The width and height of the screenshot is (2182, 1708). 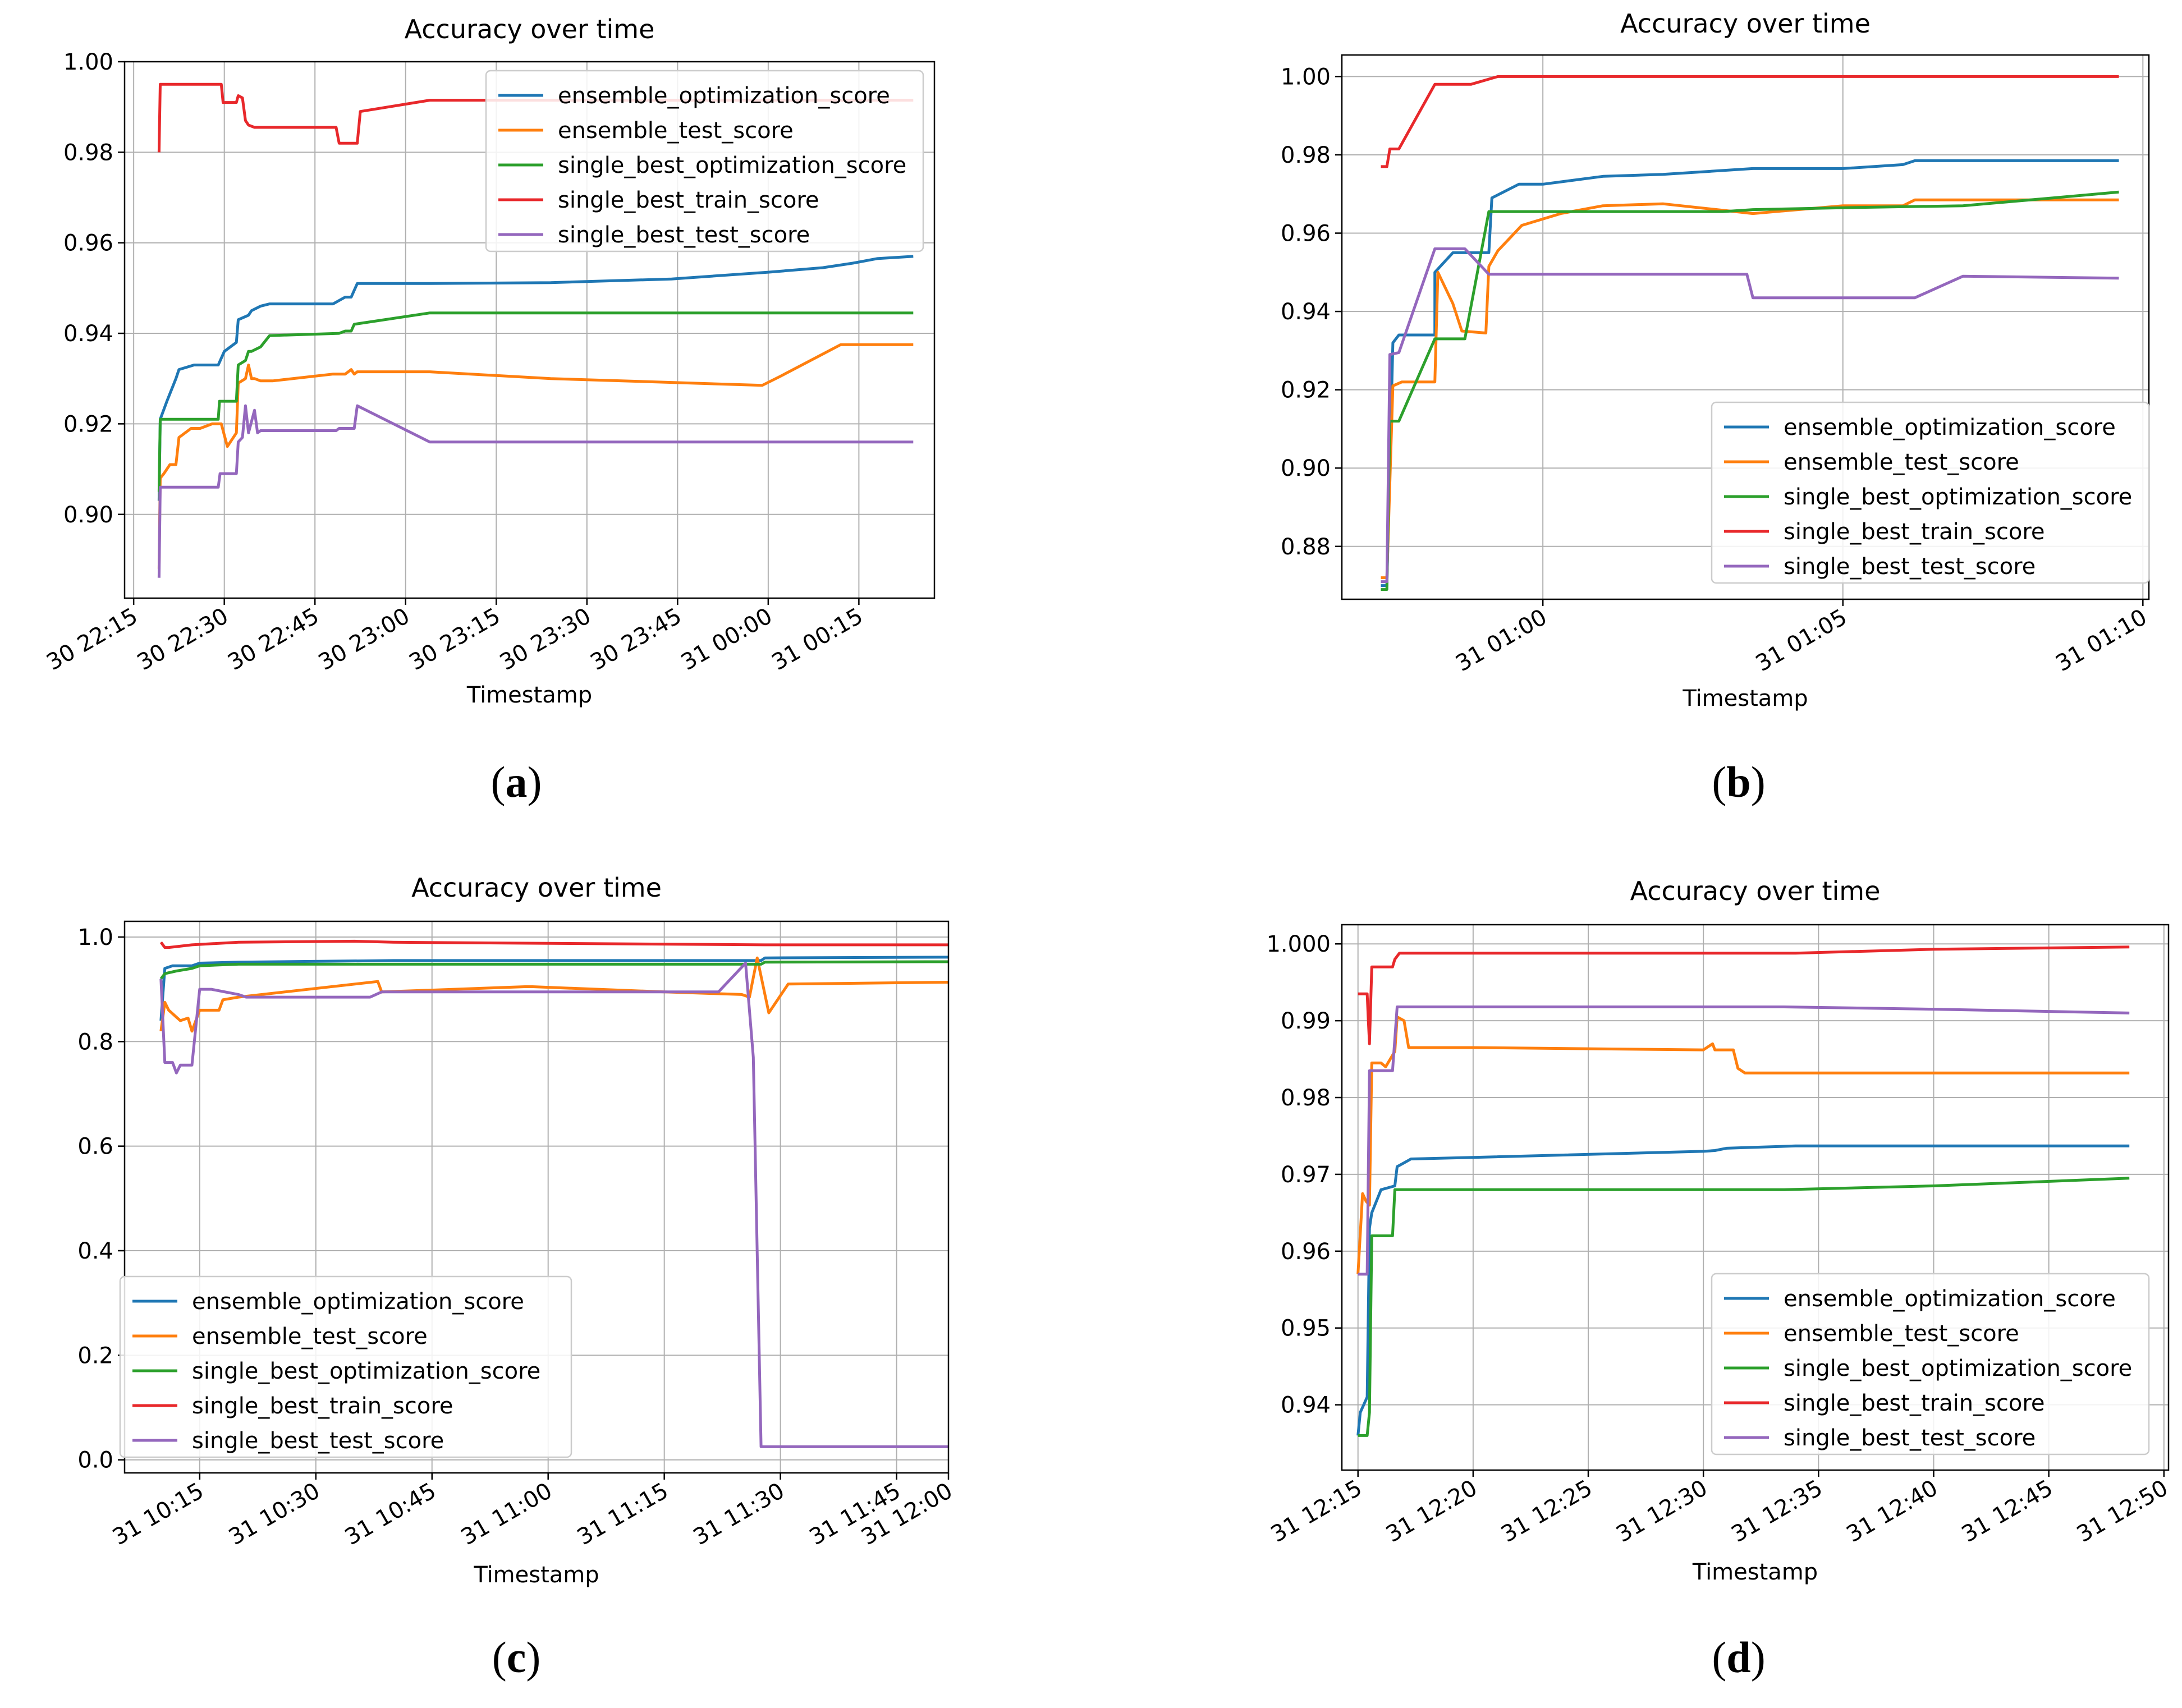 I want to click on x-tick-label: 31 12:40, so click(x=1892, y=1511).